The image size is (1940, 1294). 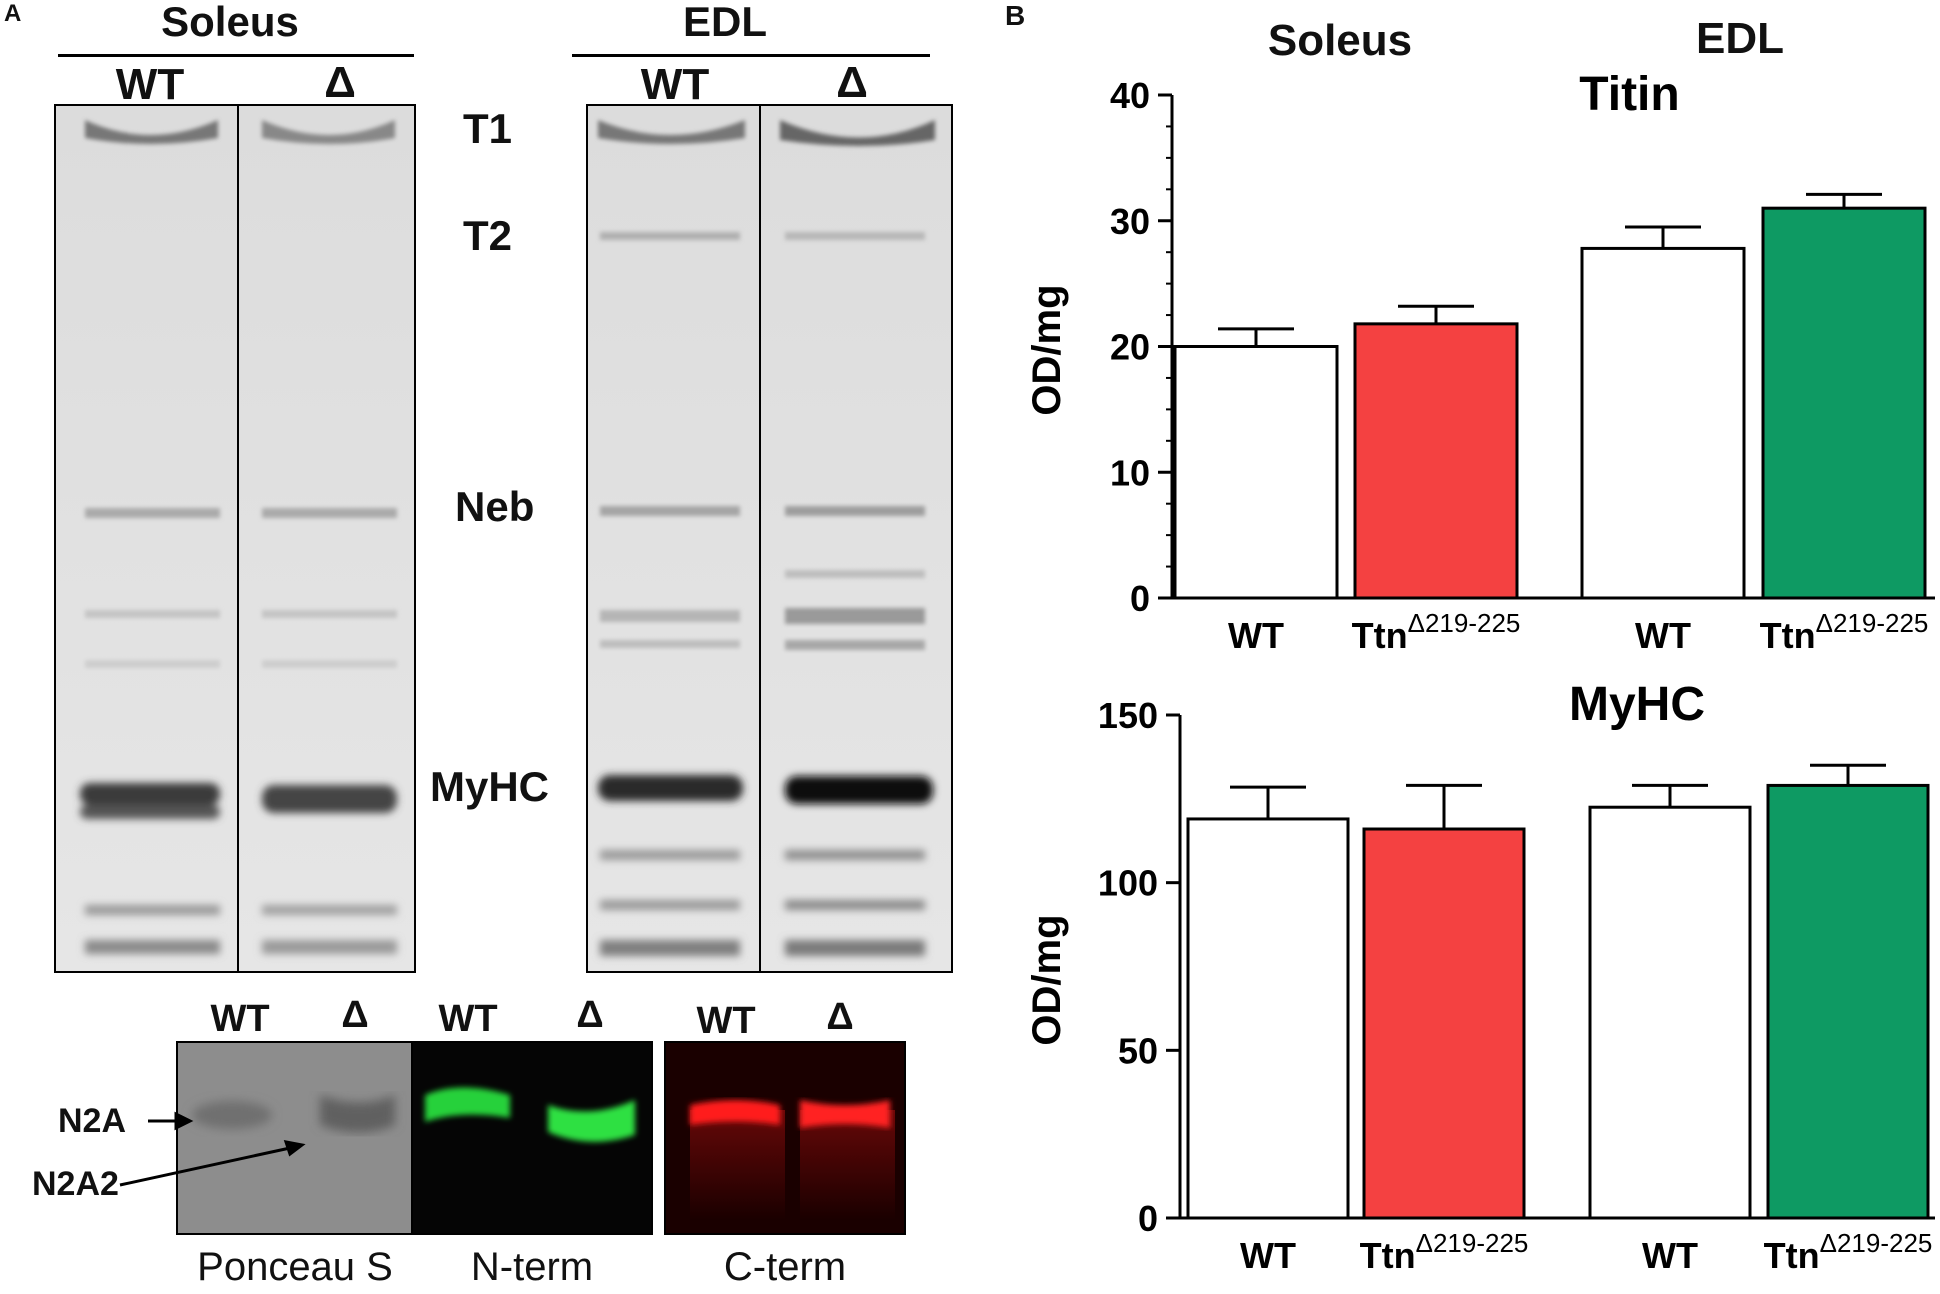 What do you see at coordinates (488, 235) in the screenshot?
I see `band-label-t2: T2` at bounding box center [488, 235].